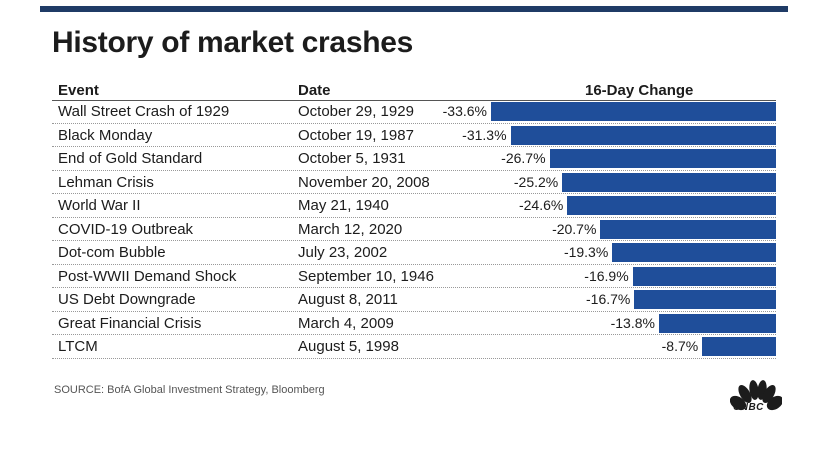  Describe the element at coordinates (112, 252) in the screenshot. I see `event-name: Dot-com Bubble` at that location.